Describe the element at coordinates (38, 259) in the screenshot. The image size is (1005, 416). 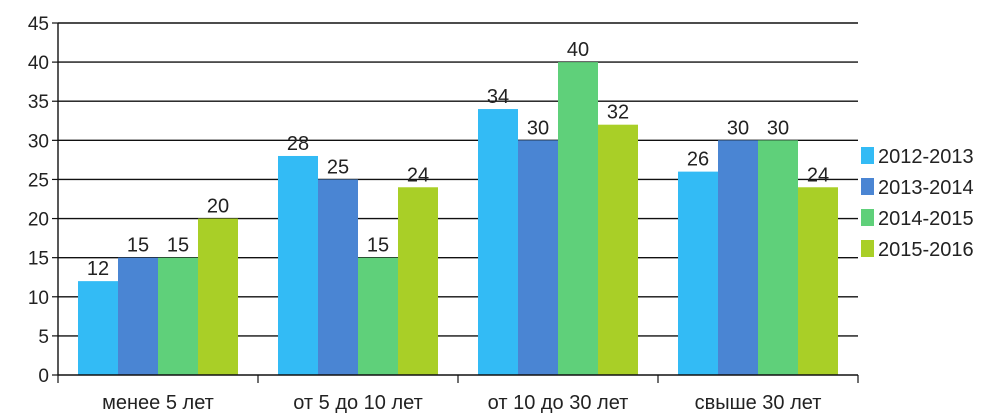
I see `y-tick-label: 15` at that location.